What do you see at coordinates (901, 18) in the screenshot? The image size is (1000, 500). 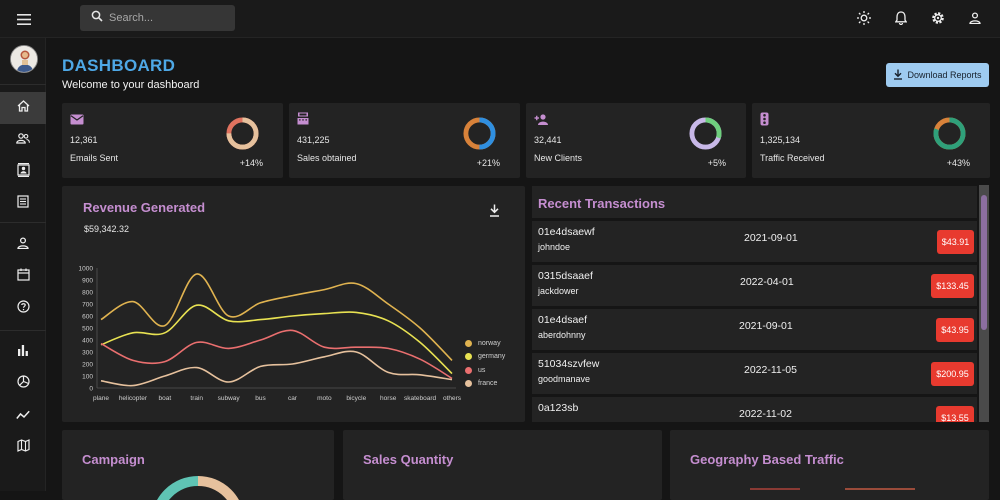 I see `notifications-icon` at bounding box center [901, 18].